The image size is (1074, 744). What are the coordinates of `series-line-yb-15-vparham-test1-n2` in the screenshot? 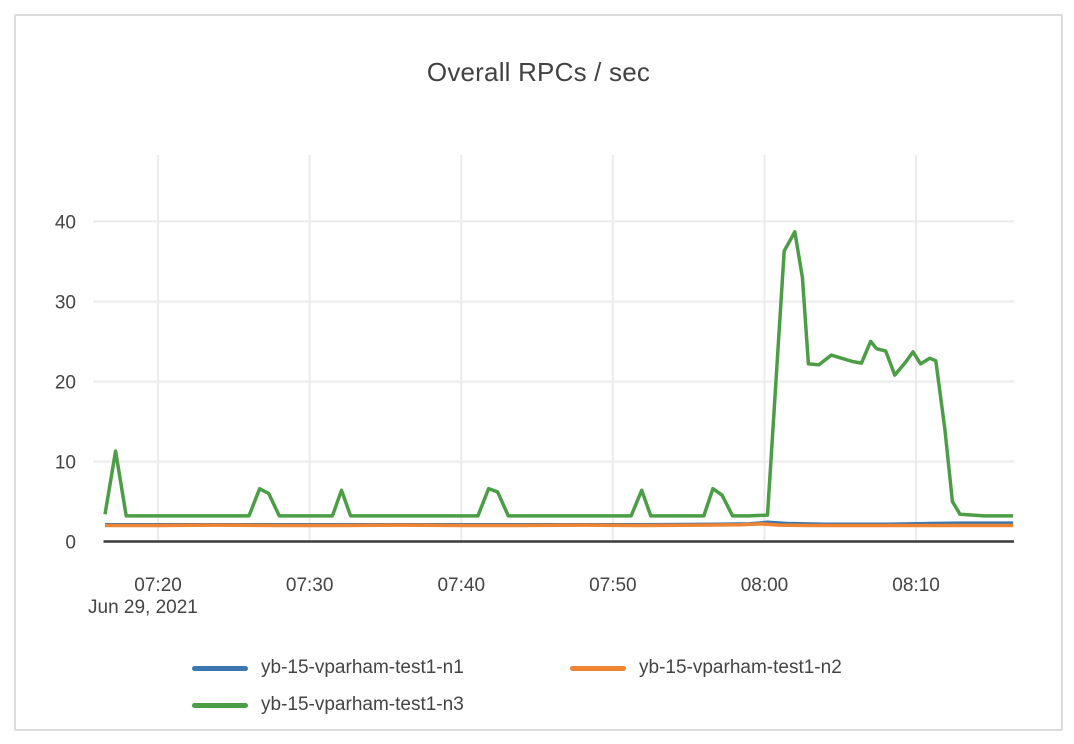 It's located at (559, 525).